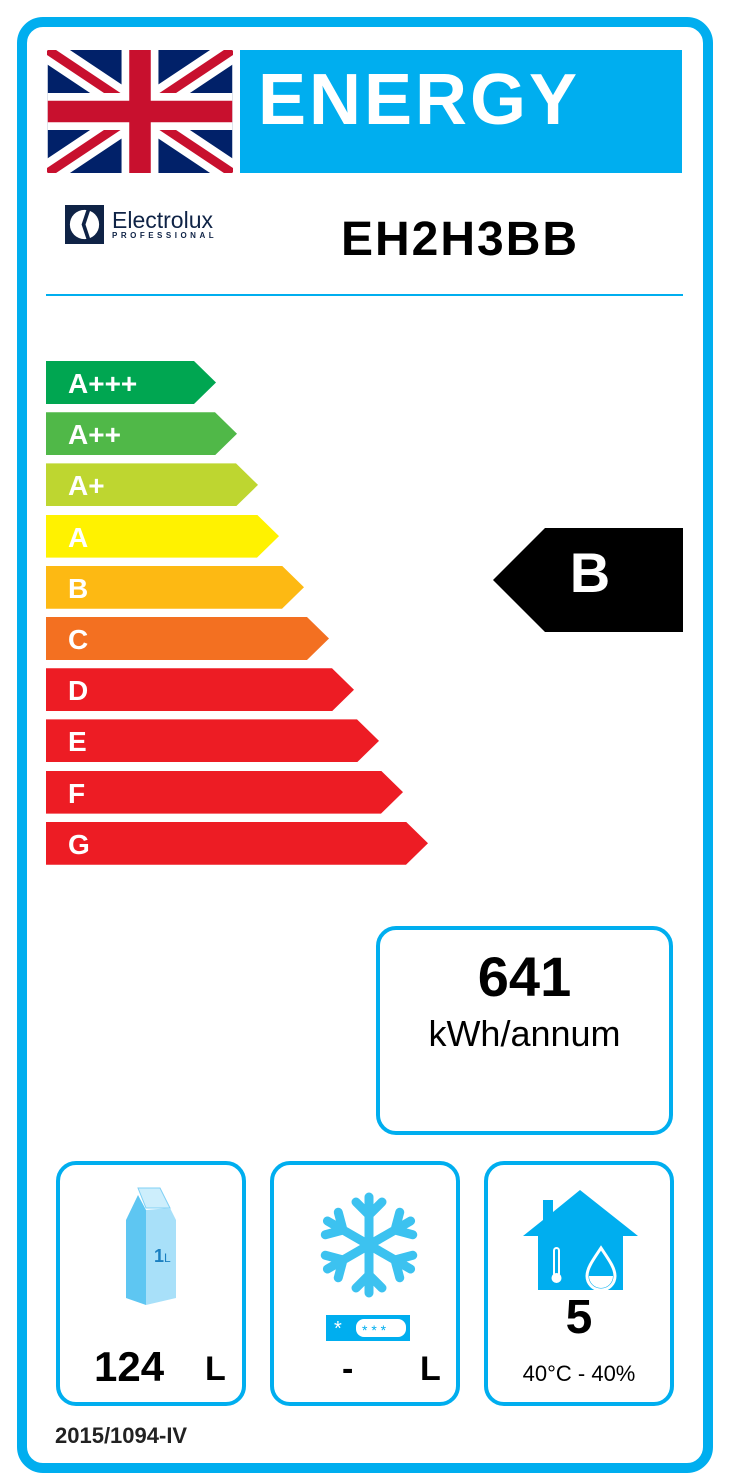 The width and height of the screenshot is (730, 1480). What do you see at coordinates (580, 1240) in the screenshot?
I see `house-climate-icon` at bounding box center [580, 1240].